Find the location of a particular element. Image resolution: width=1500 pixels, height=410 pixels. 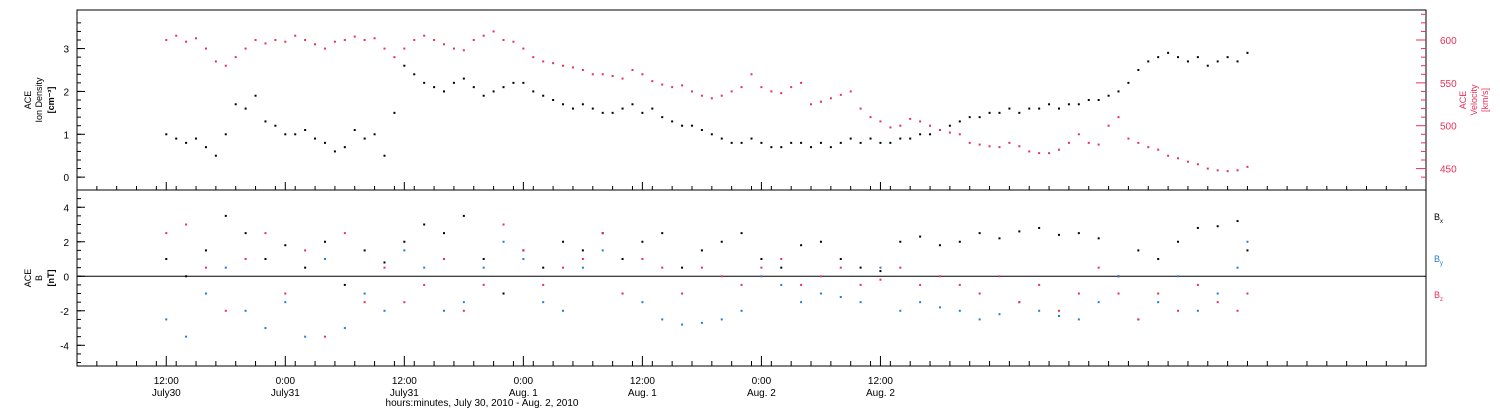

top-right-ylabel-line2: Velocity is located at coordinates (1474, 100).